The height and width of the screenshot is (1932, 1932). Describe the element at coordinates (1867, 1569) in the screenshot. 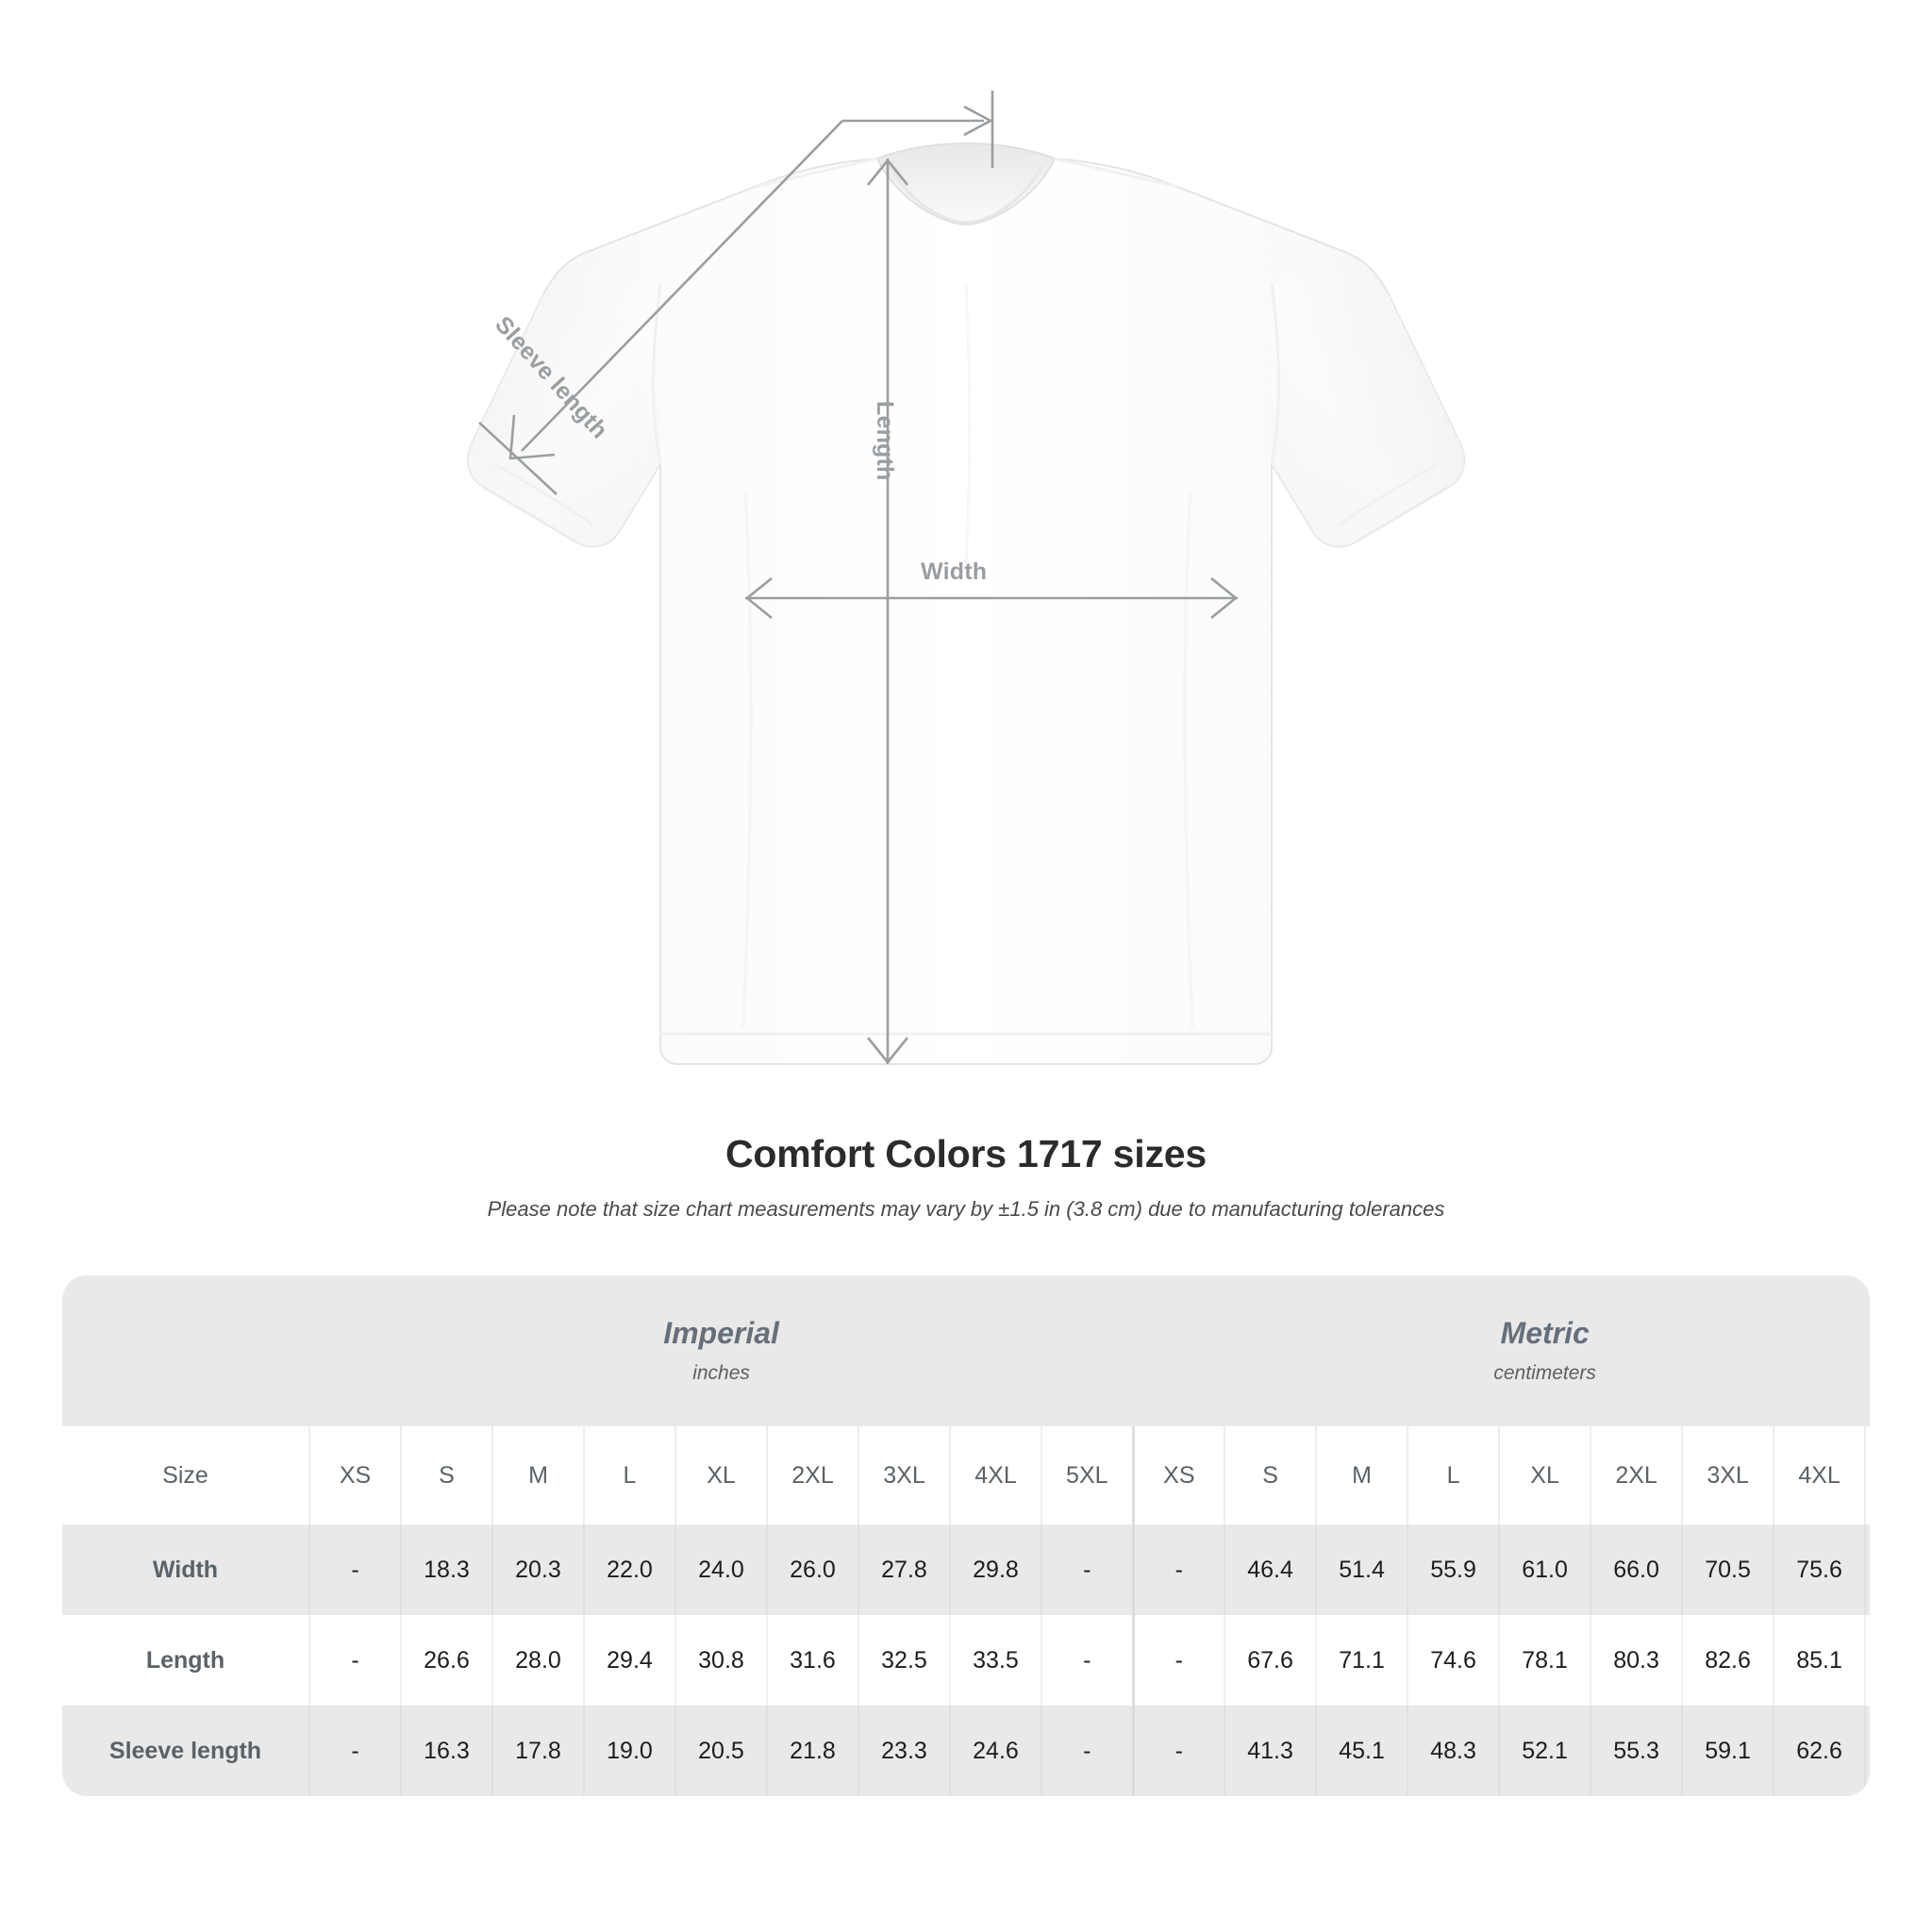

I see `cell-width-metric-5xl: -` at that location.